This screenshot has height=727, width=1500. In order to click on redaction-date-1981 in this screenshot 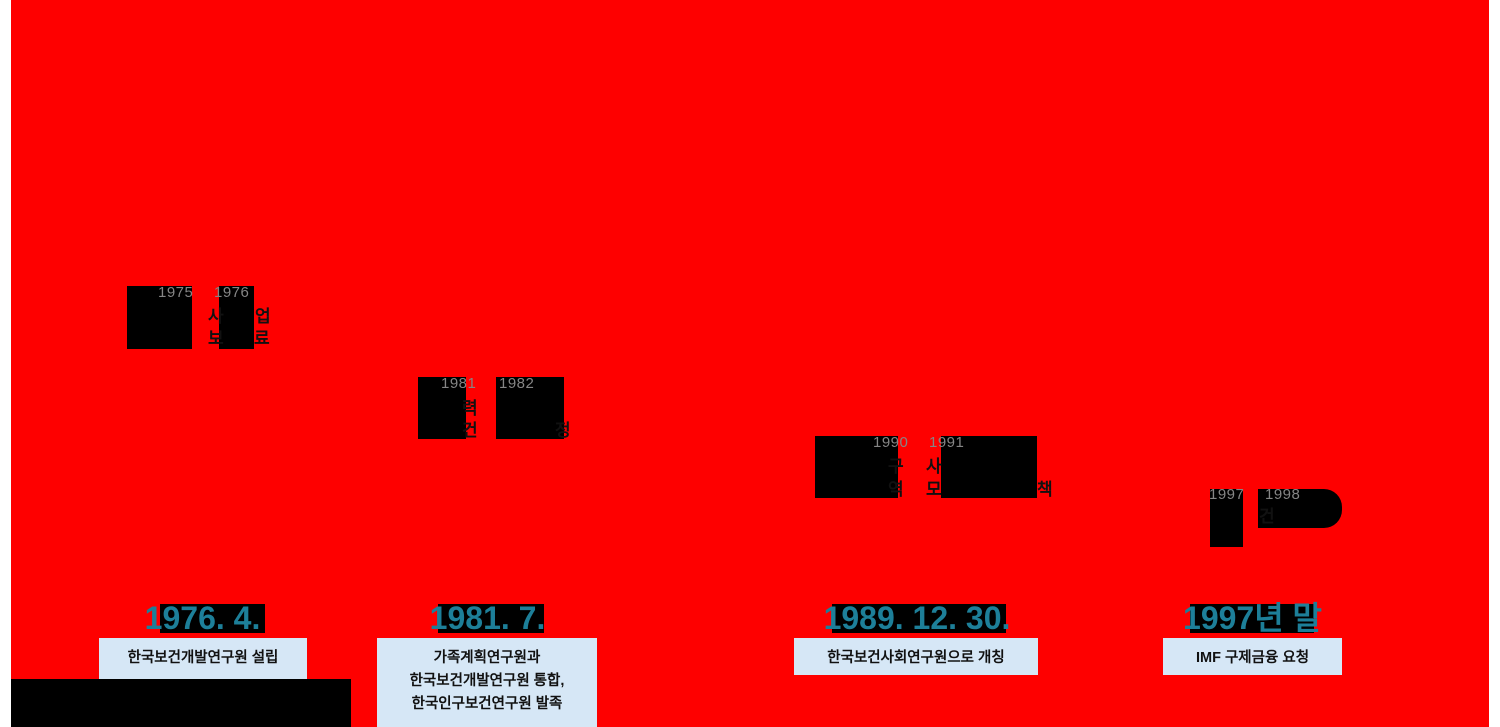, I will do `click(491, 618)`.